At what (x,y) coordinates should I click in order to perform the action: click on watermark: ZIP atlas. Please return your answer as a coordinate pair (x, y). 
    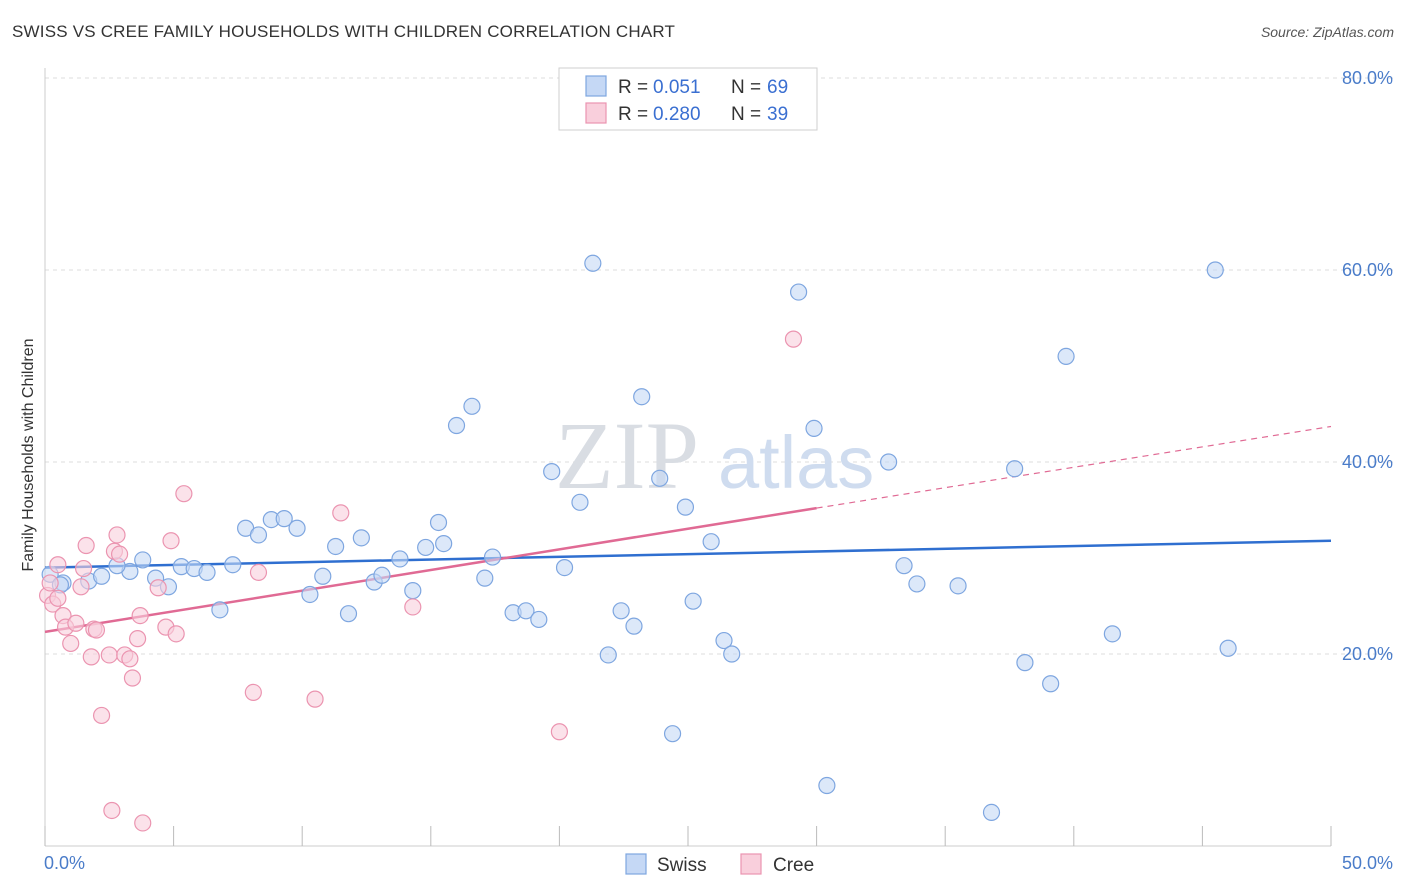
    Looking at the image, I should click on (714, 455).